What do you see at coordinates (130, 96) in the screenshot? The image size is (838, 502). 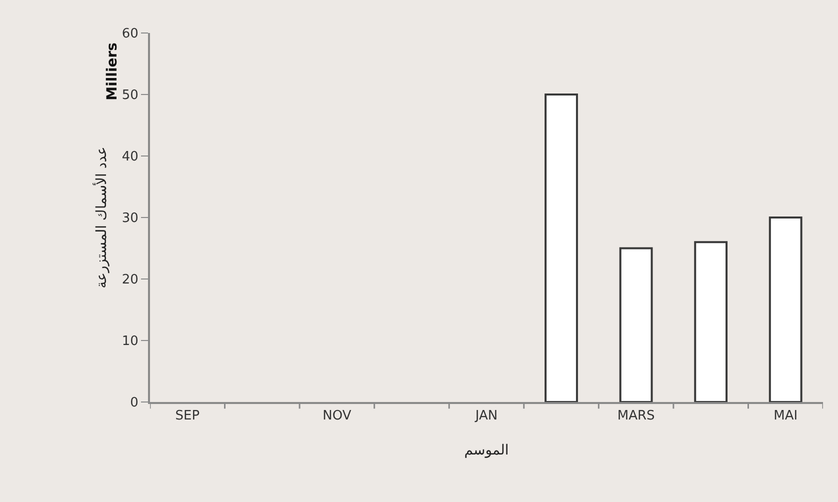 I see `y-tick-label: 50` at bounding box center [130, 96].